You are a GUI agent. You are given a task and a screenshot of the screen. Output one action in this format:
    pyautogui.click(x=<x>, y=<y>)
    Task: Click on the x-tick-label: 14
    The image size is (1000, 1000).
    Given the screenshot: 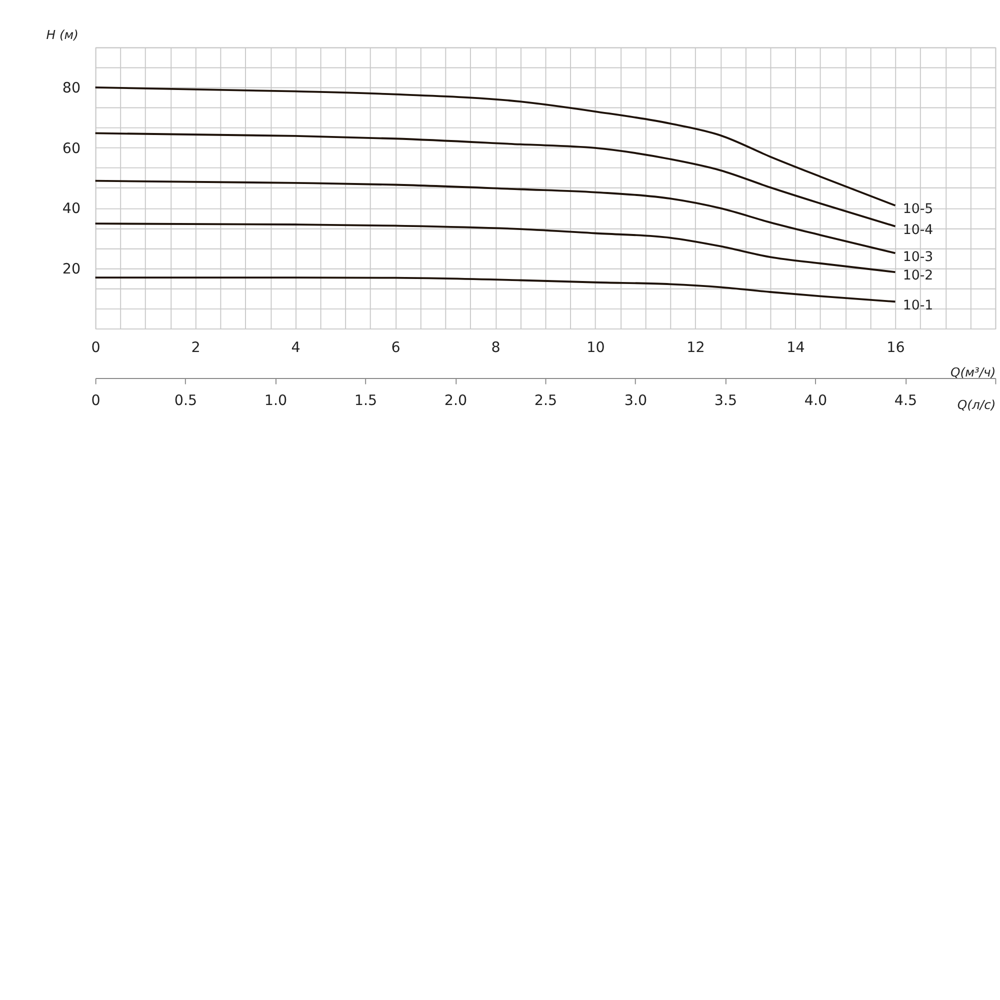 What is the action you would take?
    pyautogui.click(x=795, y=348)
    